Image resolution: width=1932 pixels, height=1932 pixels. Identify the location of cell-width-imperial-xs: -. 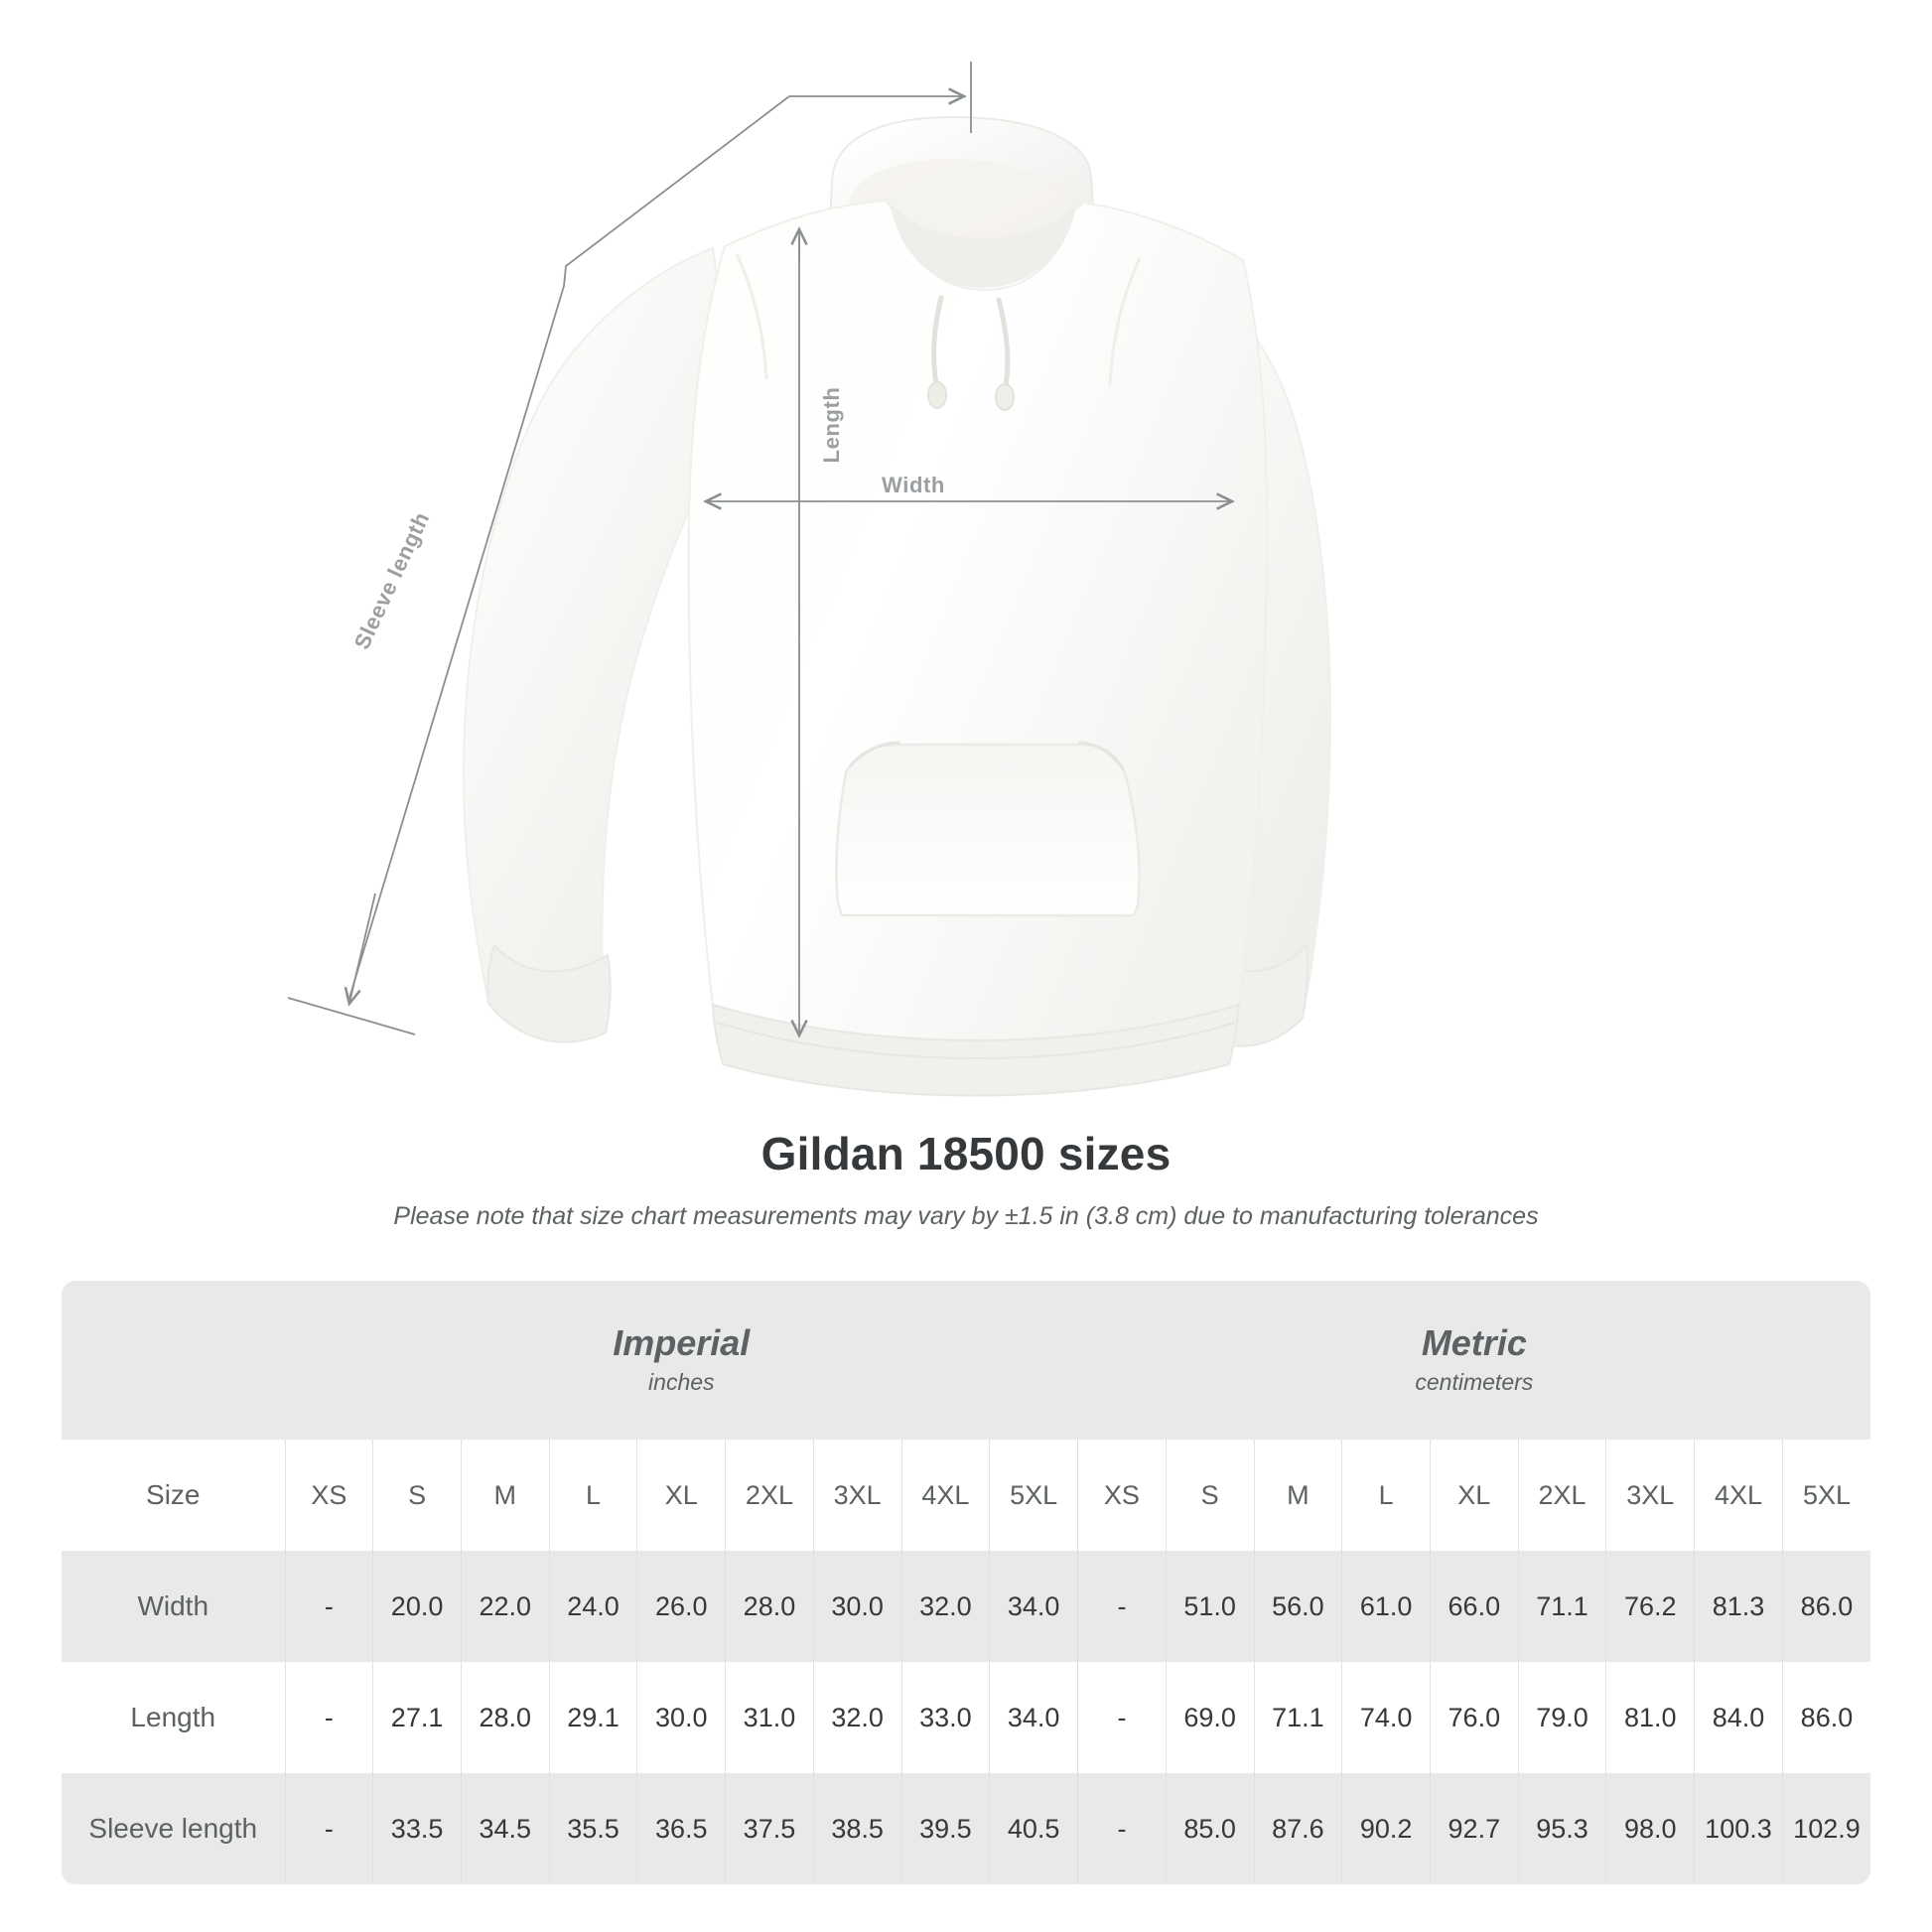
(328, 1607).